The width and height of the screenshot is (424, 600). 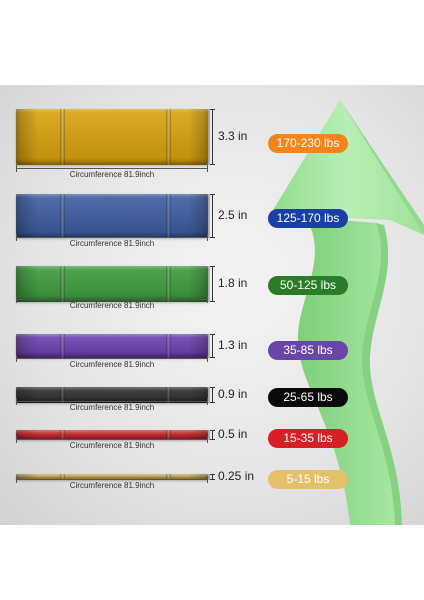 I want to click on resistance-badge: 50-125 lbs, so click(x=308, y=285).